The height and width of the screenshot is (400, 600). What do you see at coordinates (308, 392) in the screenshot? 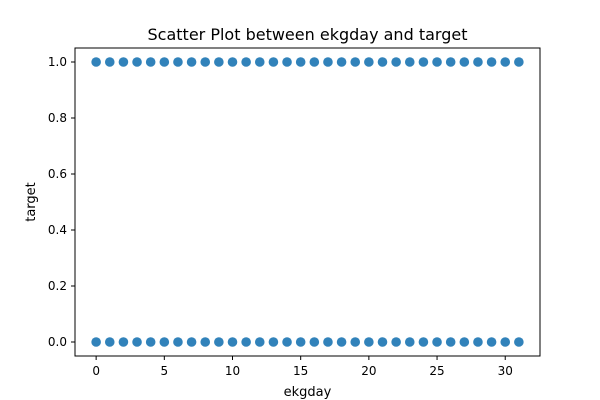
I see `x-axis-label: ekgday` at bounding box center [308, 392].